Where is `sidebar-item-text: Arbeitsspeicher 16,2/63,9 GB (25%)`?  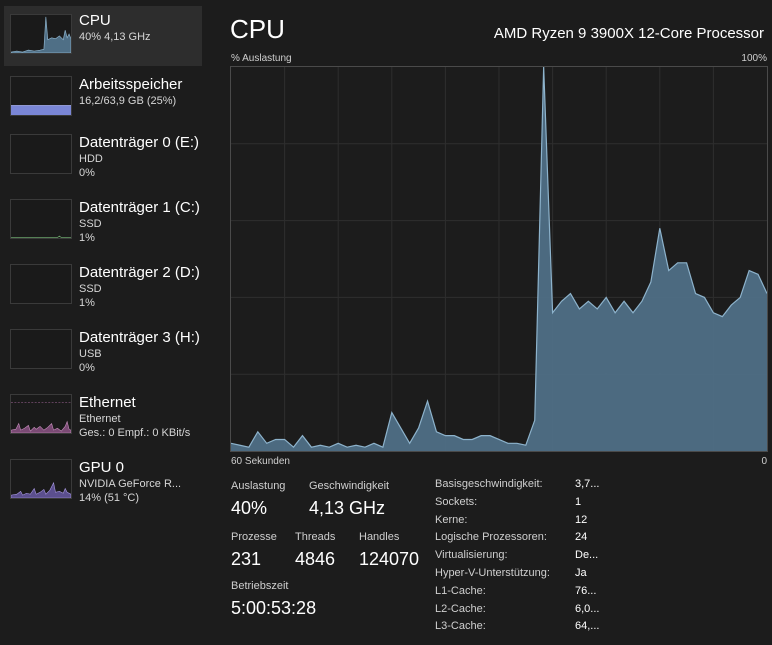
sidebar-item-text: Arbeitsspeicher 16,2/63,9 GB (25%) is located at coordinates (130, 91).